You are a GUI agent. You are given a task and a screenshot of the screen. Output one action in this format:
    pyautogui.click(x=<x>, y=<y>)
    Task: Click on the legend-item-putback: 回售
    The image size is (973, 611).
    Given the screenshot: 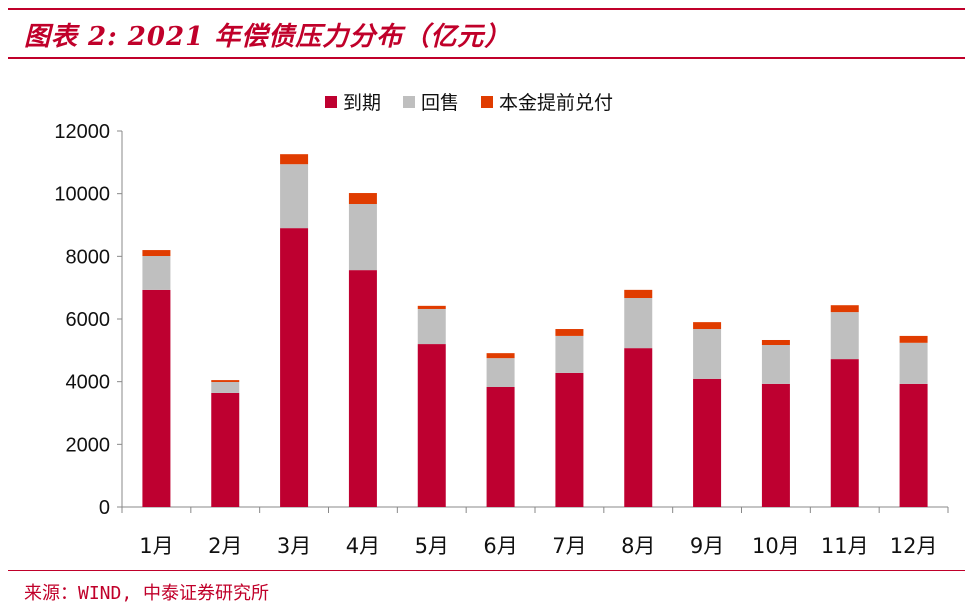 What is the action you would take?
    pyautogui.click(x=431, y=101)
    